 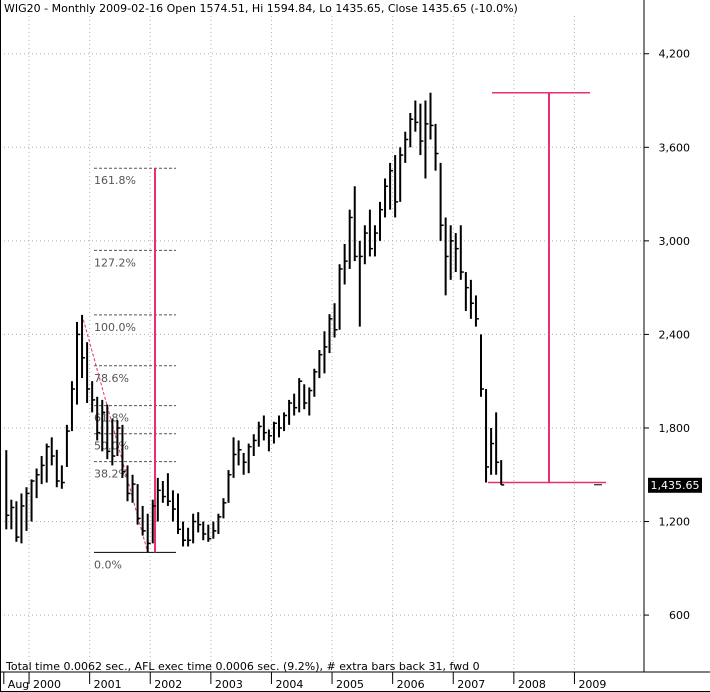 I want to click on x-tick-label: 2009, so click(x=592, y=684).